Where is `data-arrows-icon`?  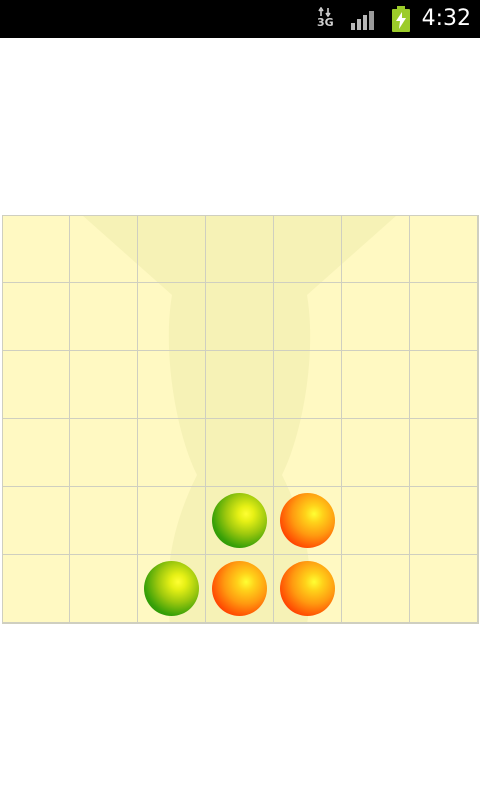 data-arrows-icon is located at coordinates (324, 12).